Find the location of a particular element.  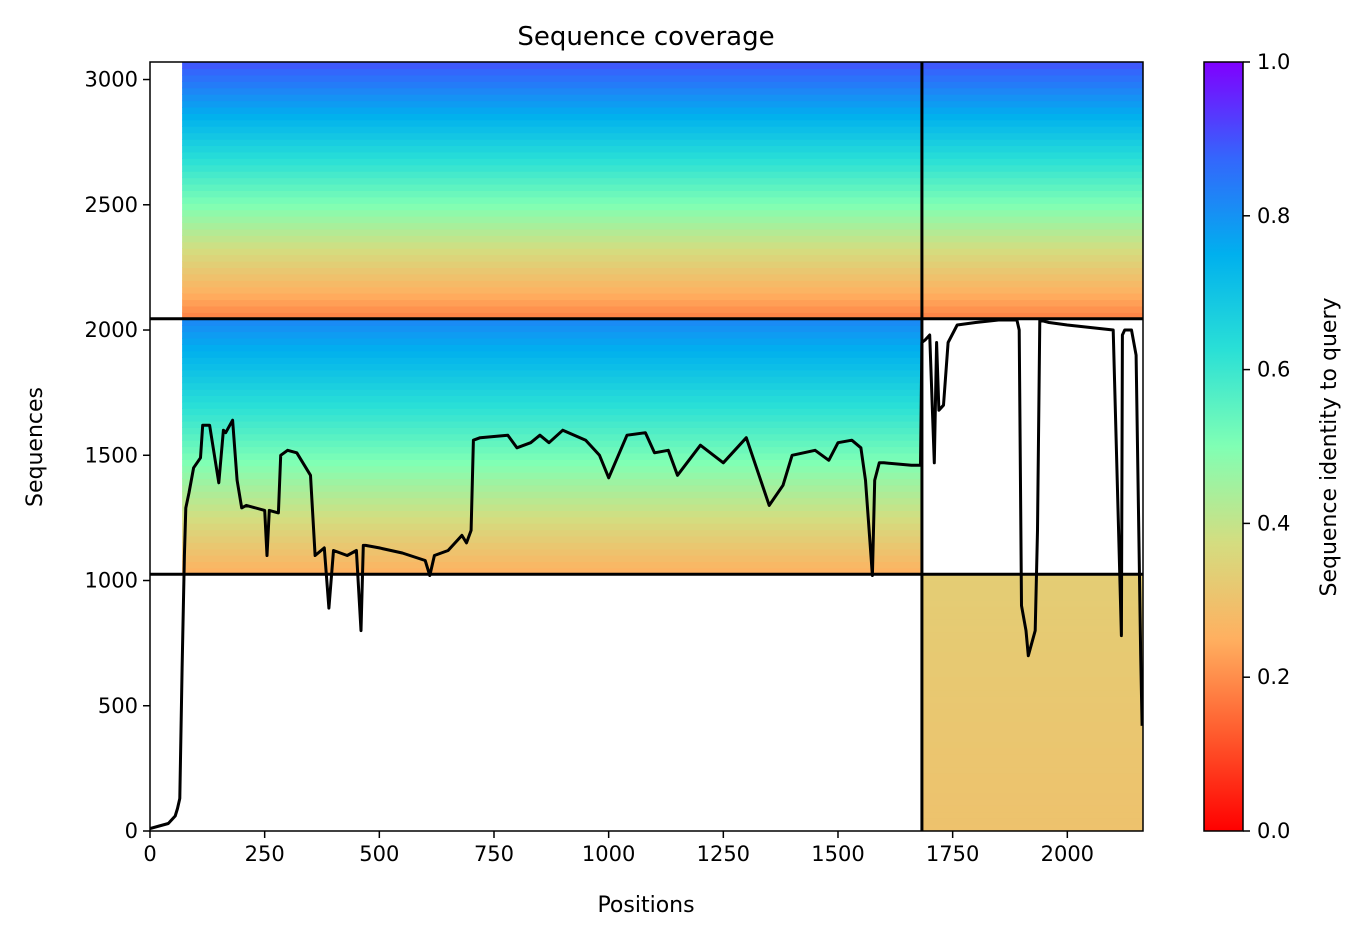

x-tick-label: 1750 is located at coordinates (952, 854).